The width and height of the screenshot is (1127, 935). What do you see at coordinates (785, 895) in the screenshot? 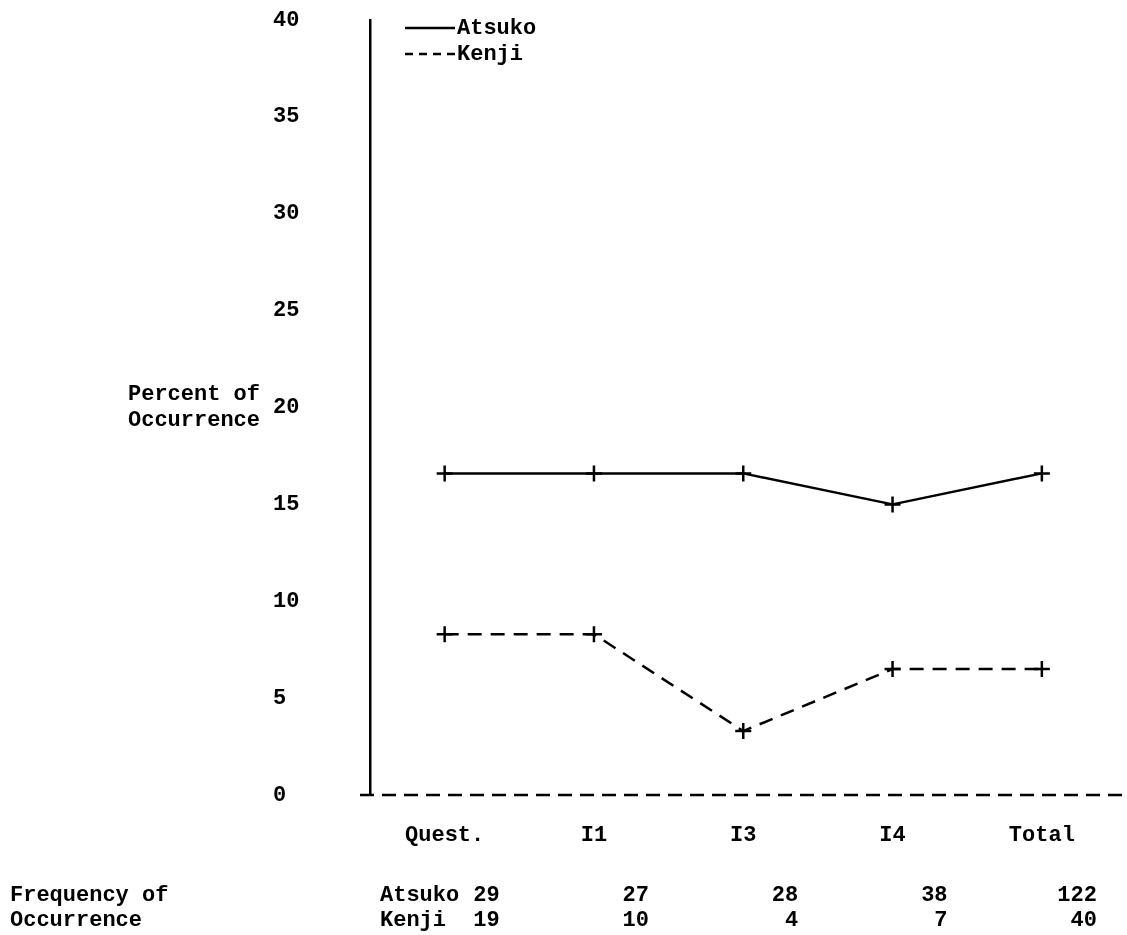
I see `text: 28` at bounding box center [785, 895].